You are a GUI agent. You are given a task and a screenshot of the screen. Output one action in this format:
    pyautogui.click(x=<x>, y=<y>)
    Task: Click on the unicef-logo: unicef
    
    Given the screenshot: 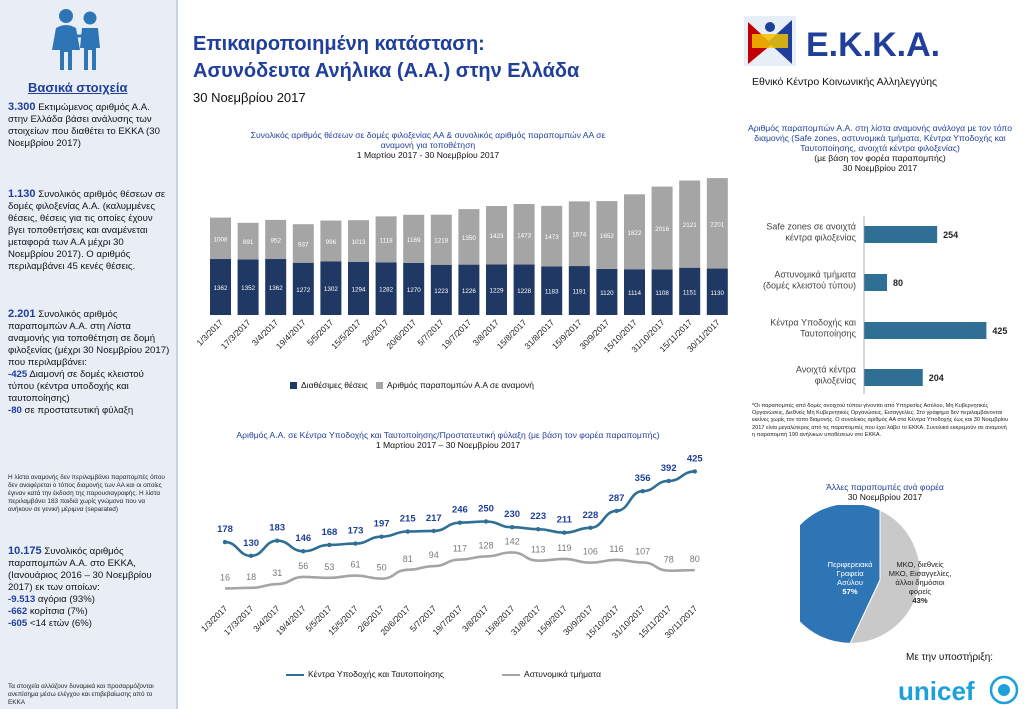 What is the action you would take?
    pyautogui.click(x=958, y=690)
    